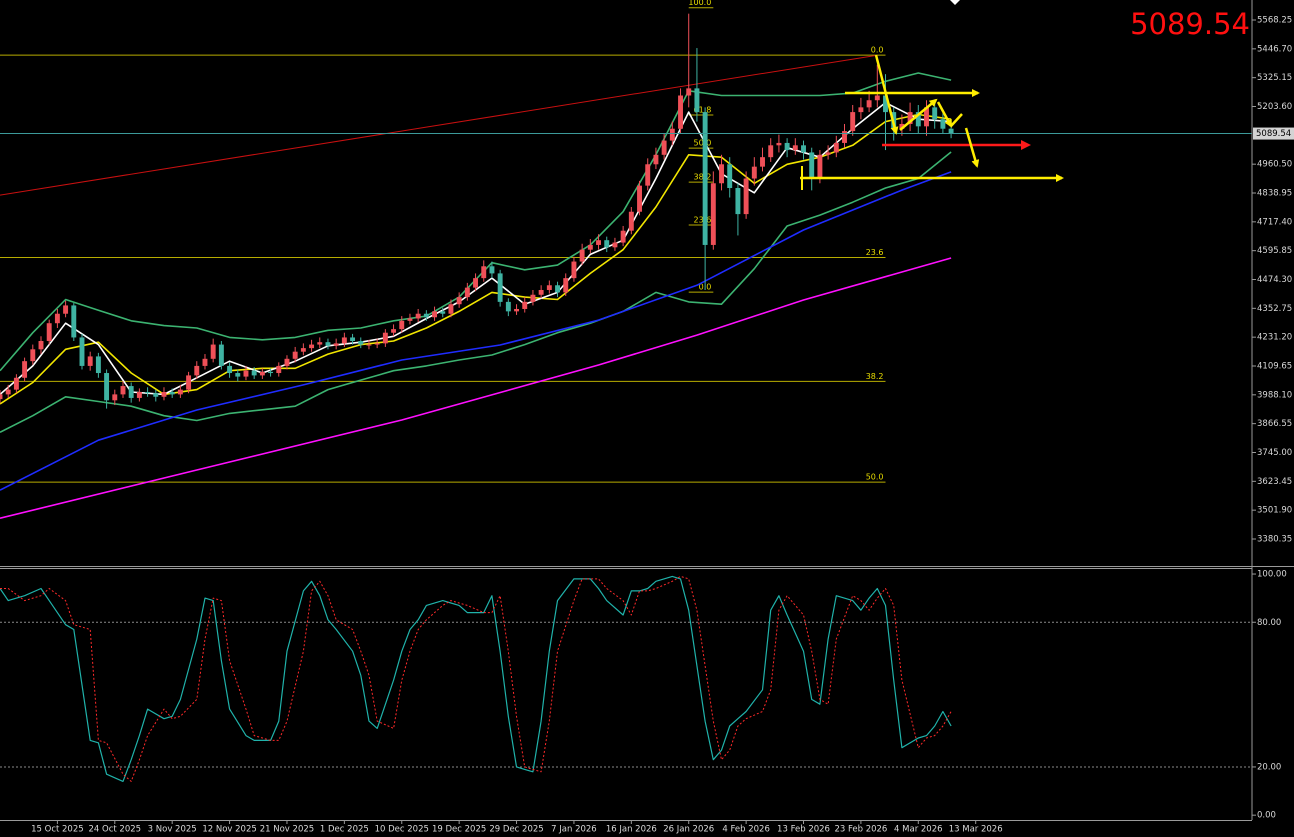 The width and height of the screenshot is (1294, 837). Describe the element at coordinates (439, 125) in the screenshot. I see `trend-line` at that location.